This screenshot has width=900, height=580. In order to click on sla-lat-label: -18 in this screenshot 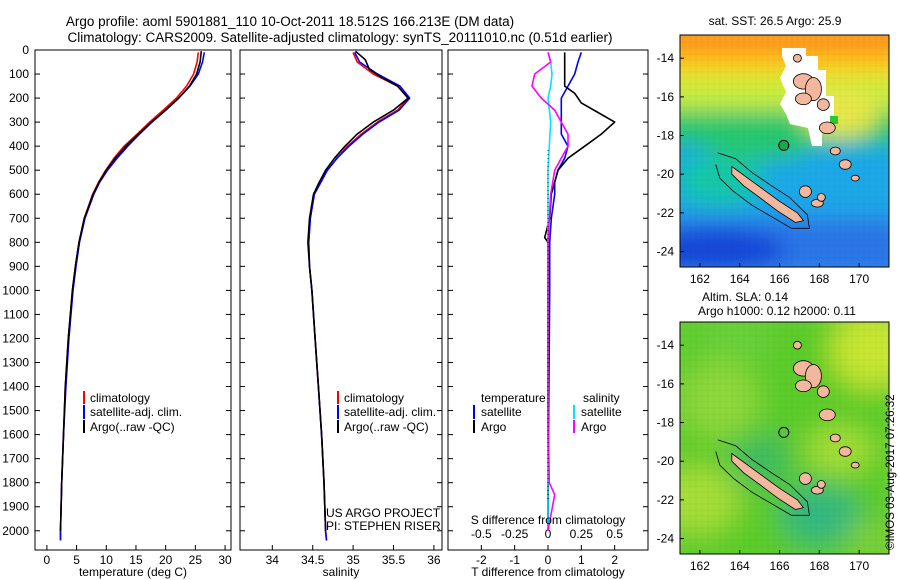, I will do `click(666, 423)`.